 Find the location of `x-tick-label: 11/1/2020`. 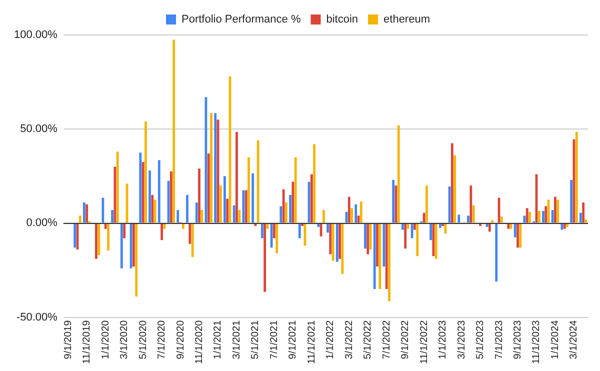

x-tick-label: 11/1/2020 is located at coordinates (200, 342).